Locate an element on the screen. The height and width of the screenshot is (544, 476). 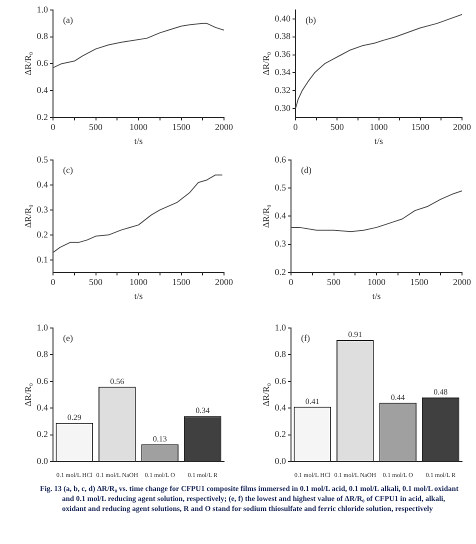
annotation: (b) is located at coordinates (311, 19).